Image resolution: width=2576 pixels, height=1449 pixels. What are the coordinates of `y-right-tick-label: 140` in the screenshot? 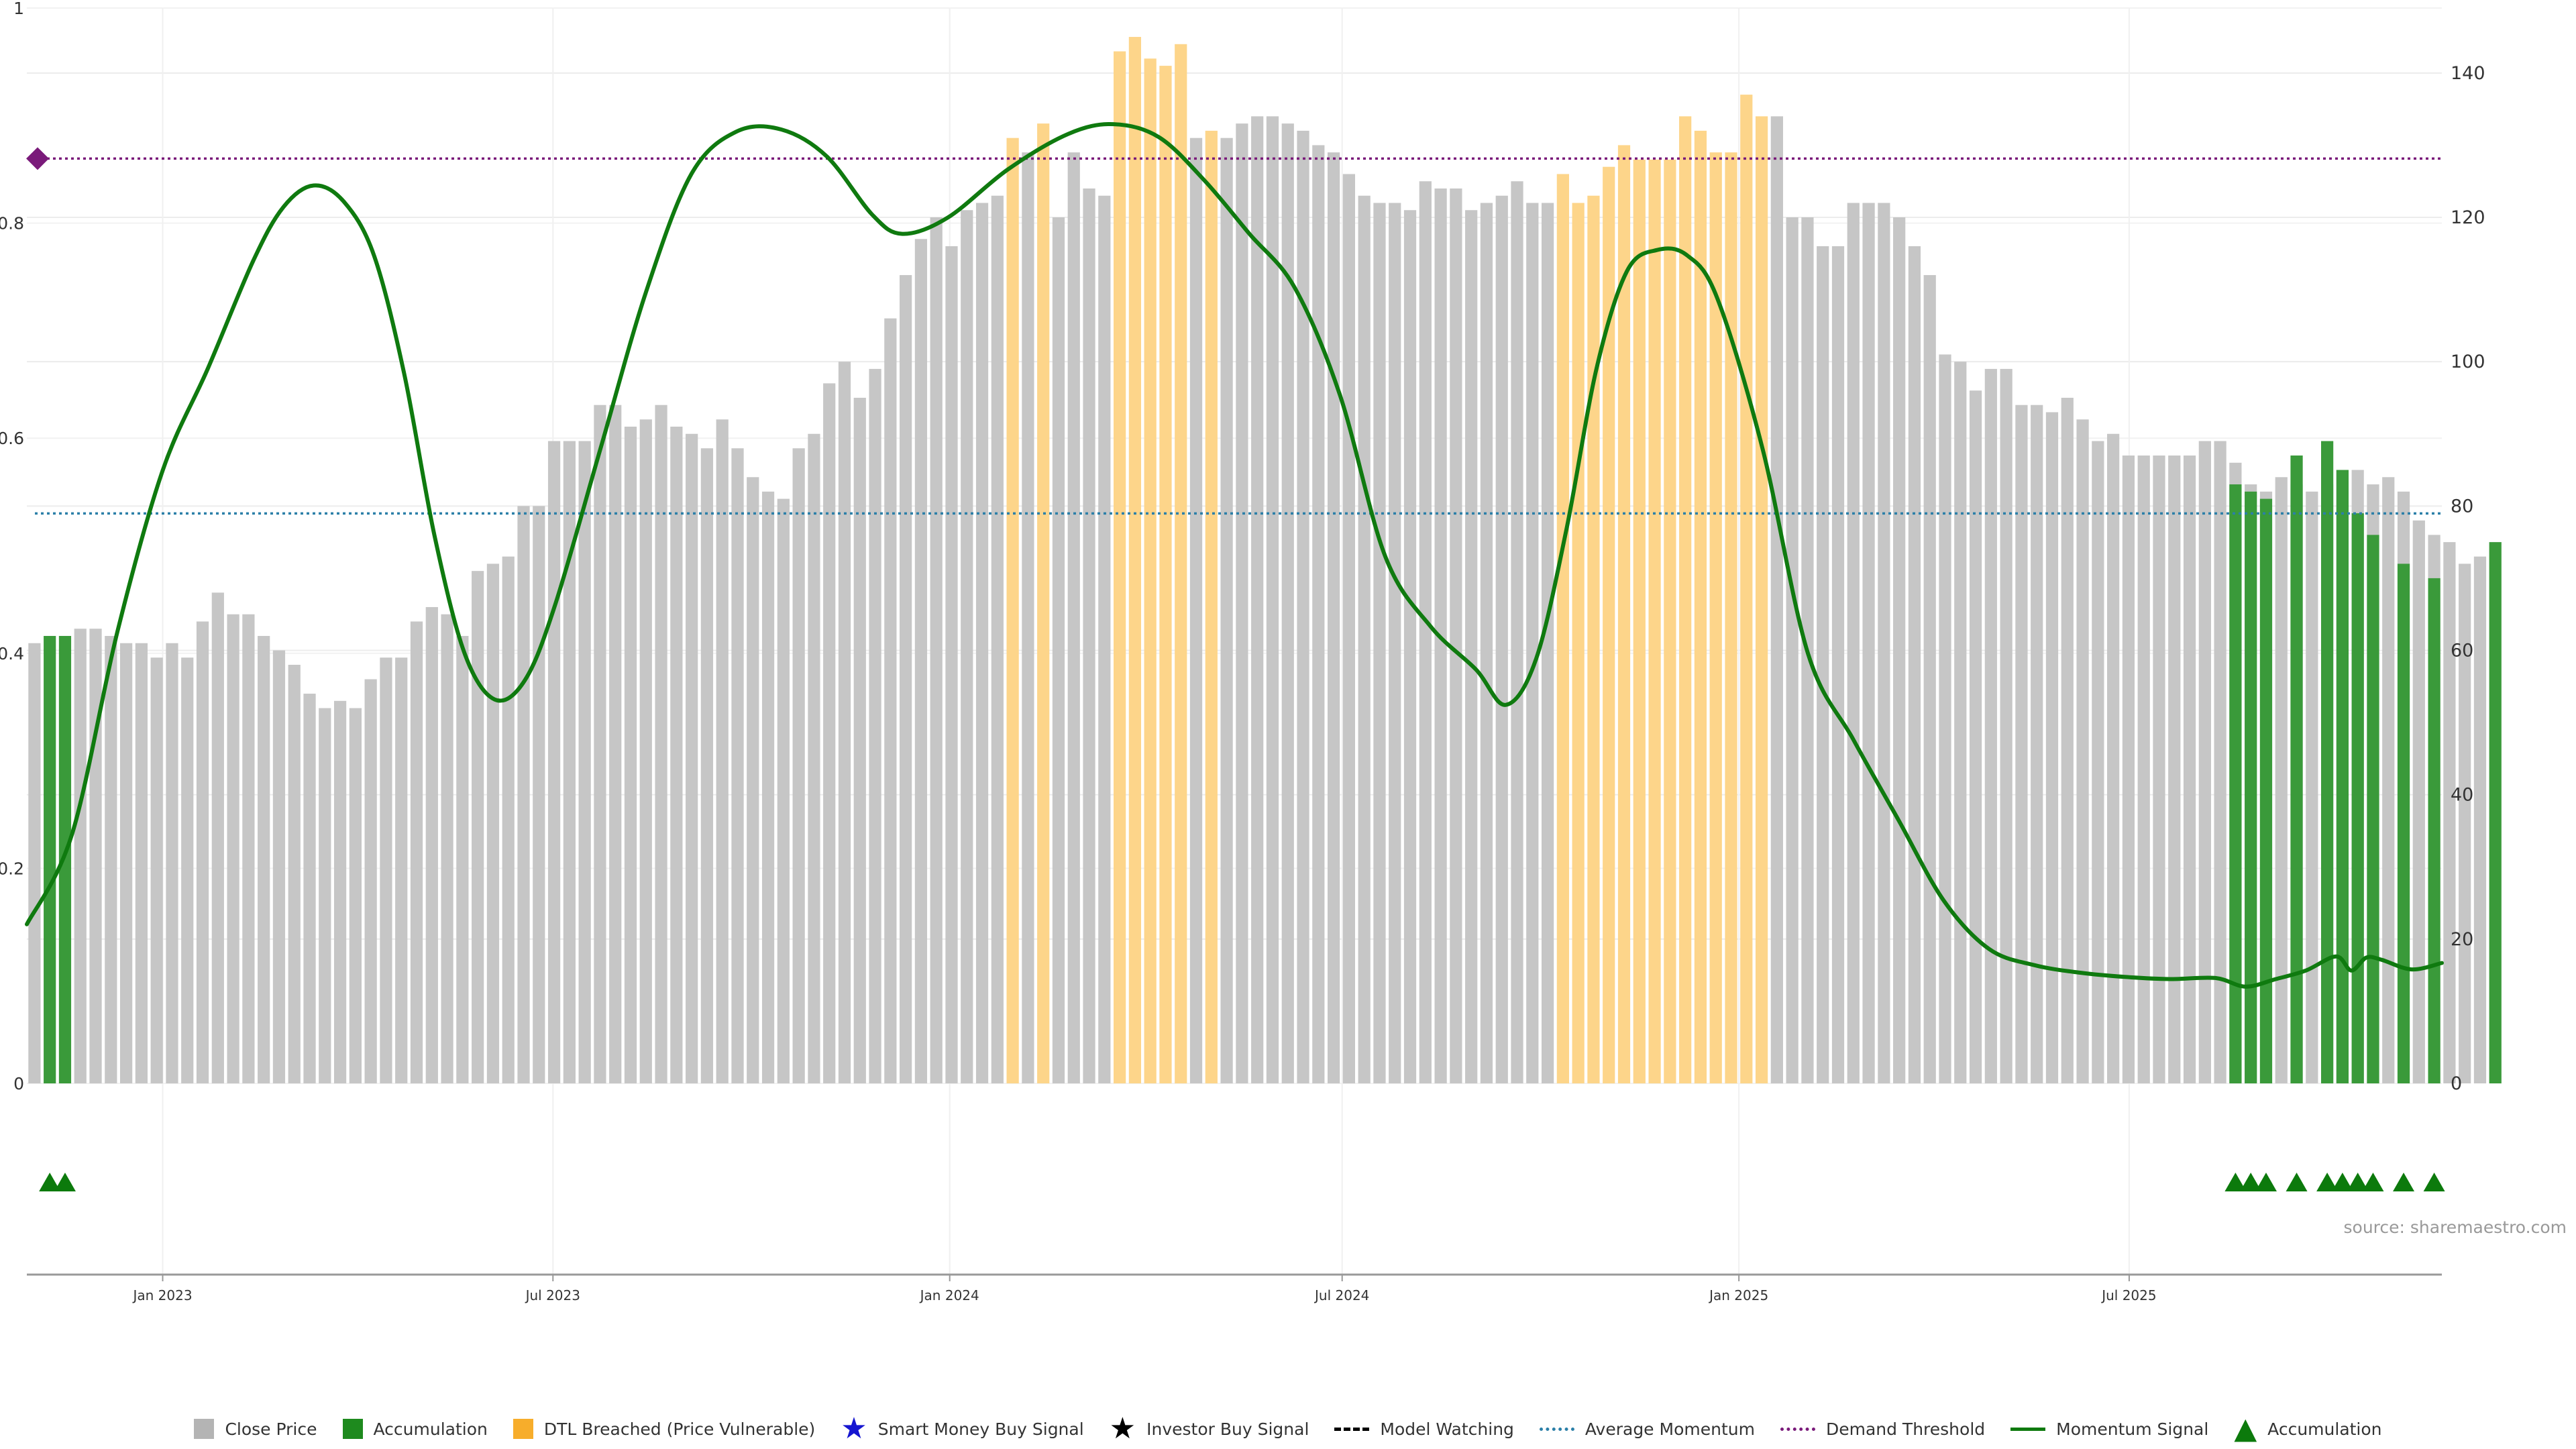 It's located at (2468, 73).